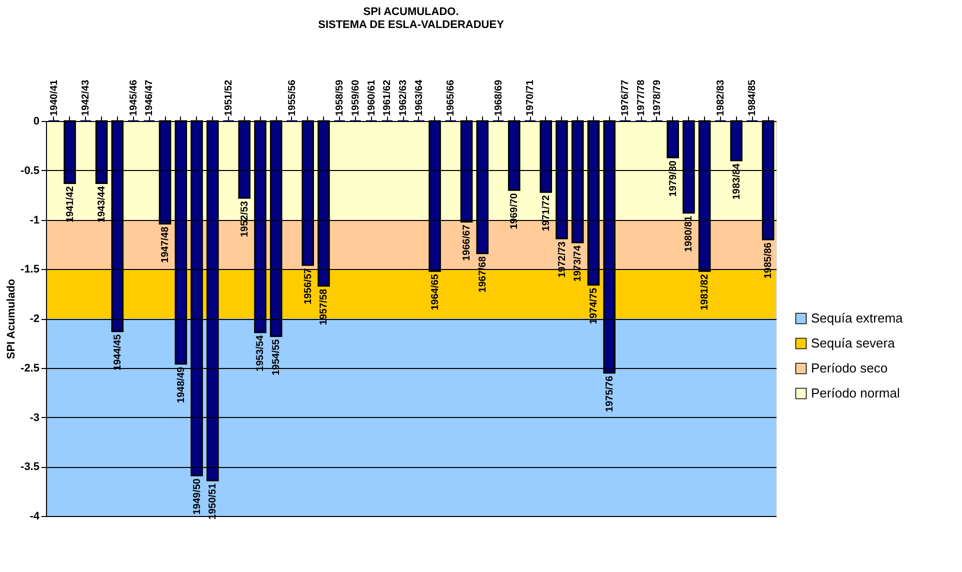  Describe the element at coordinates (150, 97) in the screenshot. I see `x-tick-label: 1946/47` at that location.